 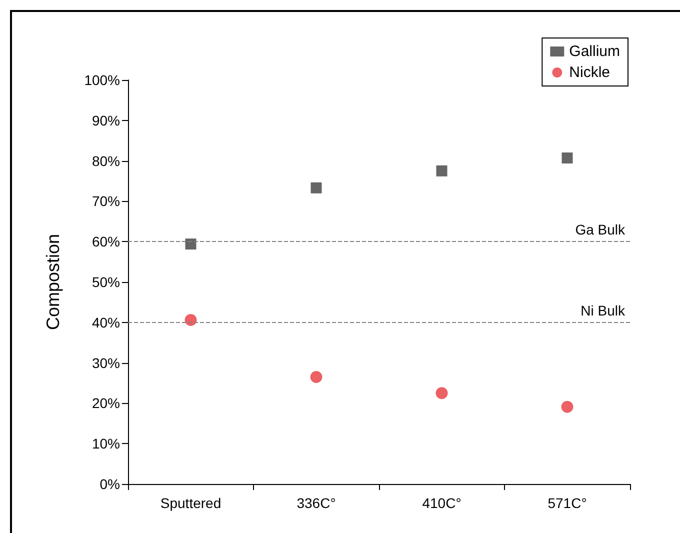 What do you see at coordinates (106, 322) in the screenshot?
I see `y-tick-label: 40%` at bounding box center [106, 322].